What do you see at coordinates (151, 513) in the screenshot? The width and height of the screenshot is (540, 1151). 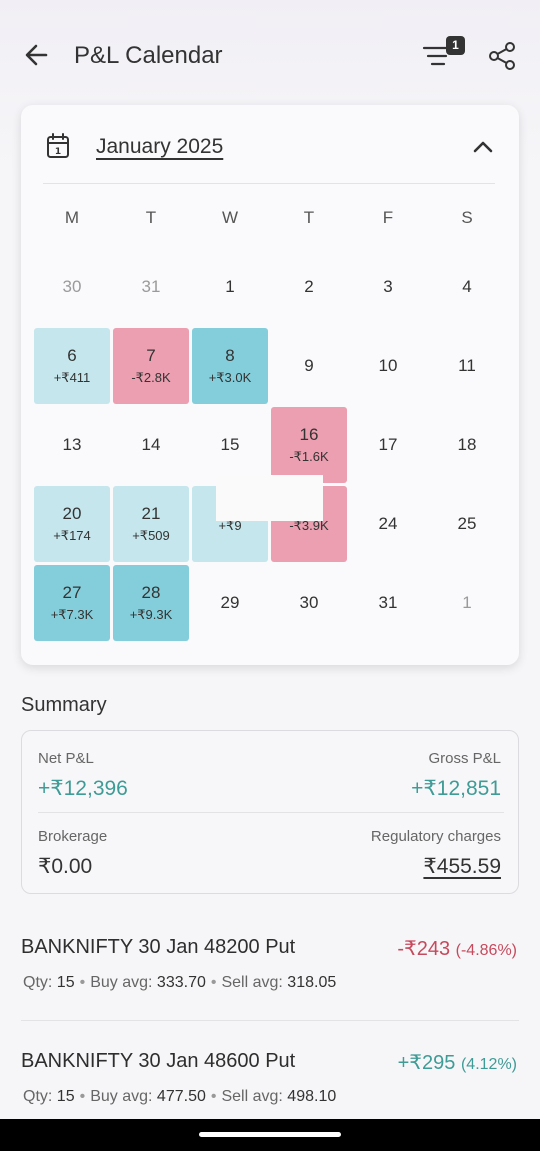 I see `day-number: 21` at bounding box center [151, 513].